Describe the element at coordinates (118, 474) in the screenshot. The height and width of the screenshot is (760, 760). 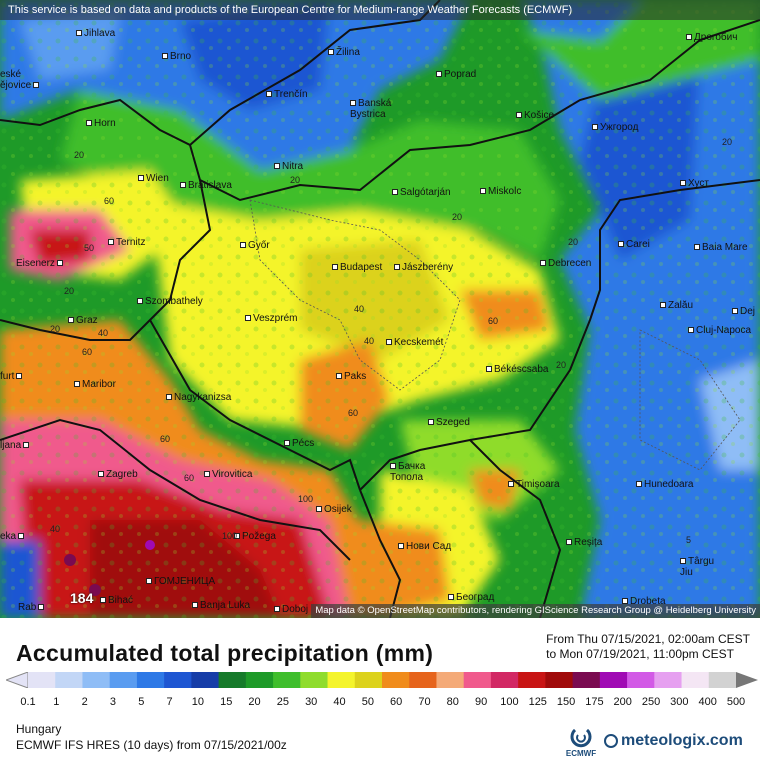
I see `city-zagreb: Zagreb` at that location.